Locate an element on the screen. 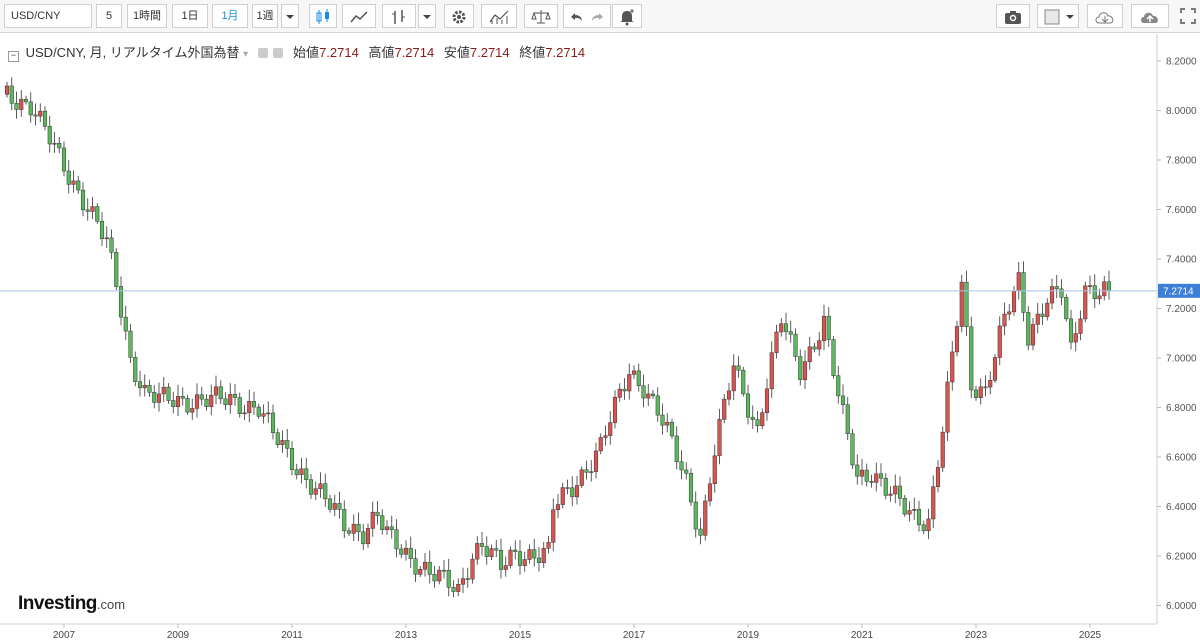 The height and width of the screenshot is (641, 1200). interval-1w-button: 1週 is located at coordinates (265, 16).